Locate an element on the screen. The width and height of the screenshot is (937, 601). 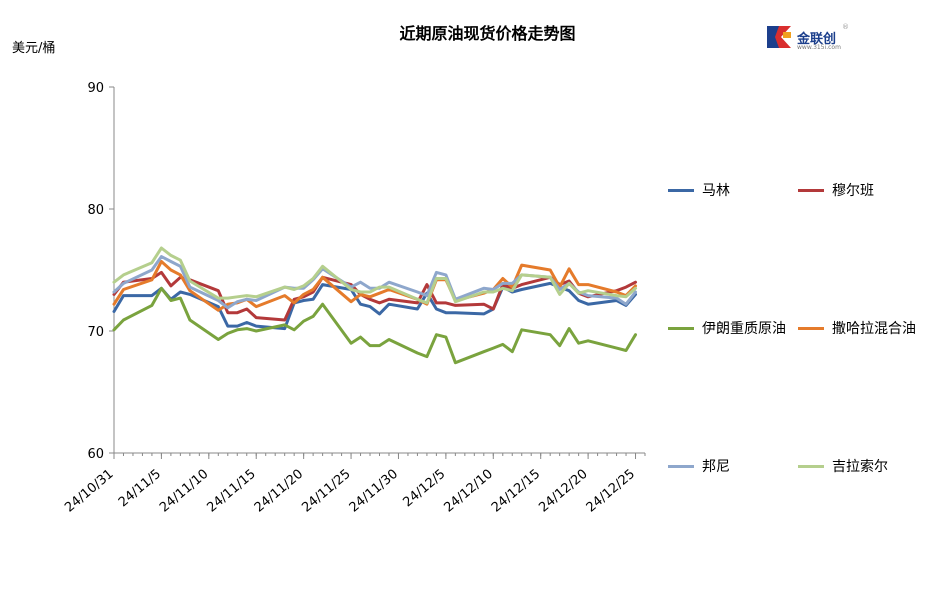
x-tick-label: 24/11/25 is located at coordinates (326, 491).